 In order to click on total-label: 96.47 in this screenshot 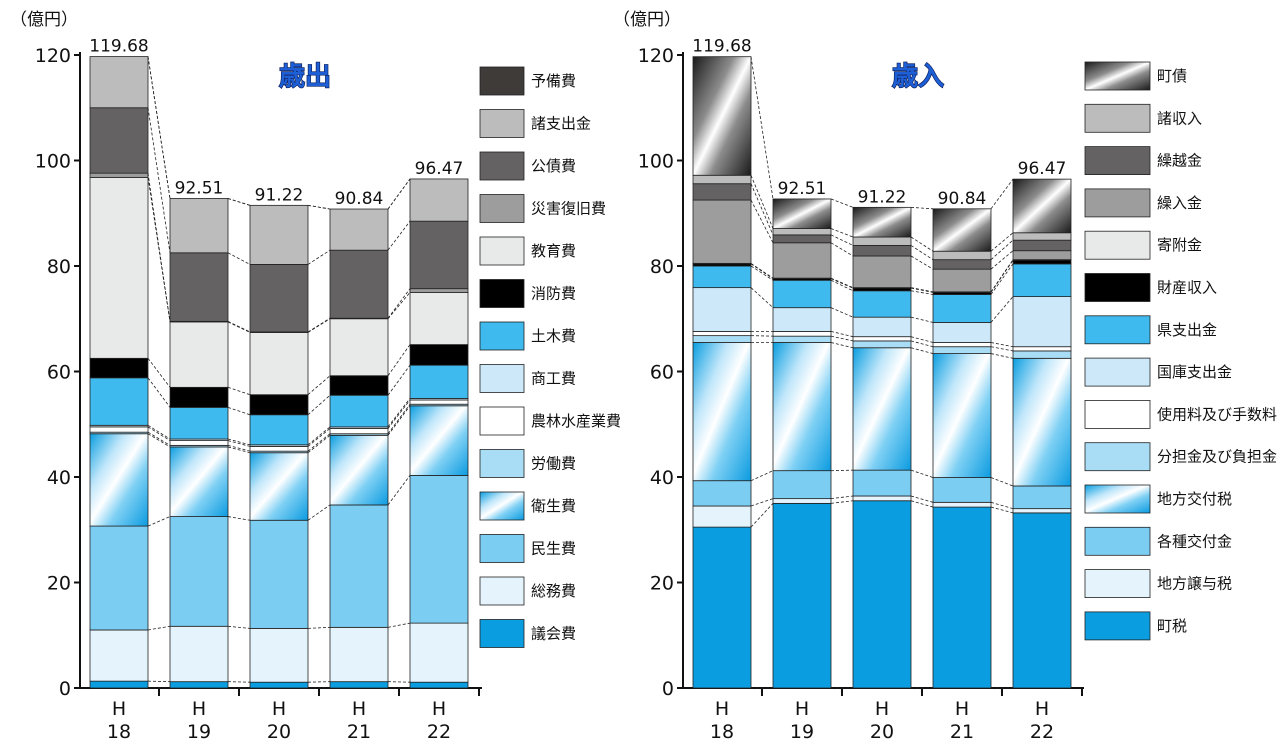, I will do `click(439, 169)`.